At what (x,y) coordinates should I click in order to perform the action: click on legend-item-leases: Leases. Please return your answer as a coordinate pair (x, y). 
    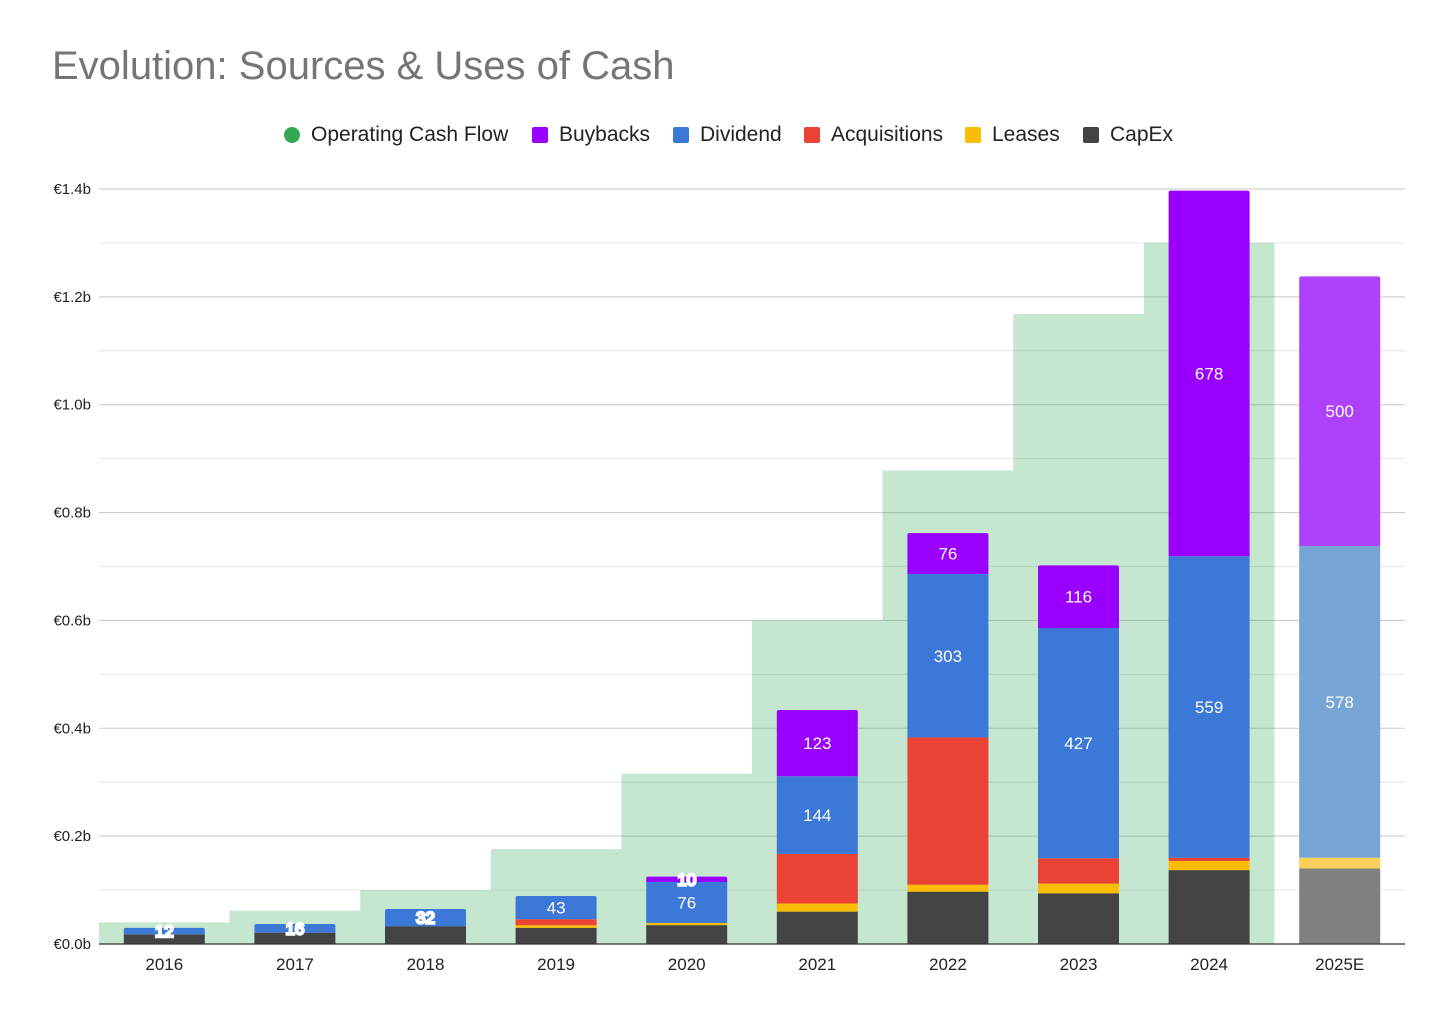
    Looking at the image, I should click on (1012, 135).